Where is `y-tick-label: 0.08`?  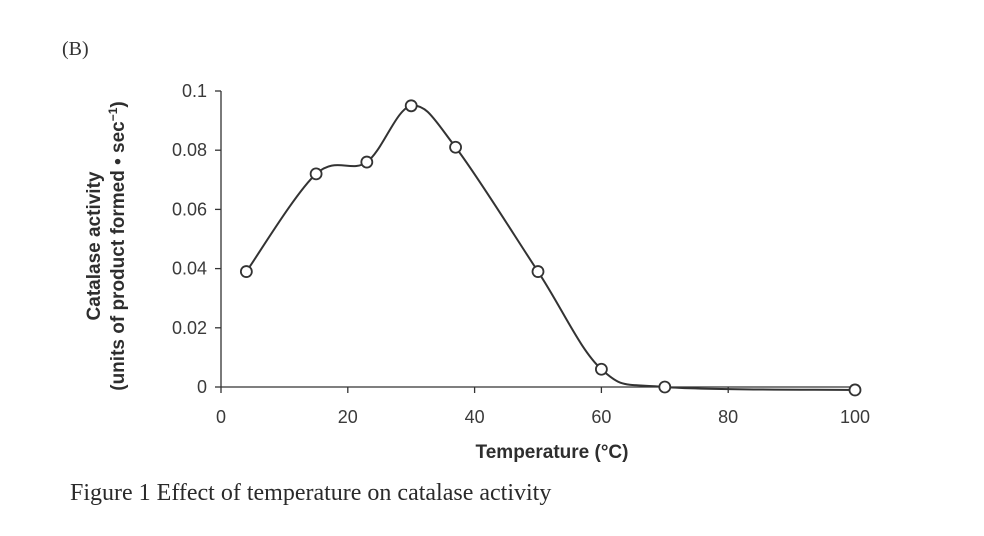 y-tick-label: 0.08 is located at coordinates (189, 150).